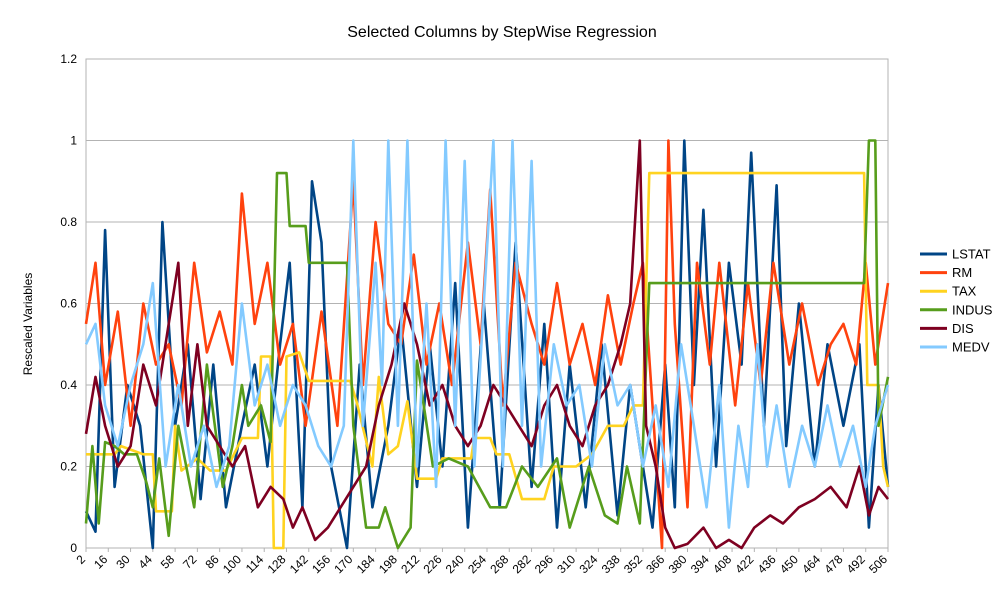 This screenshot has width=1005, height=608. I want to click on x-tick-label: 128, so click(277, 564).